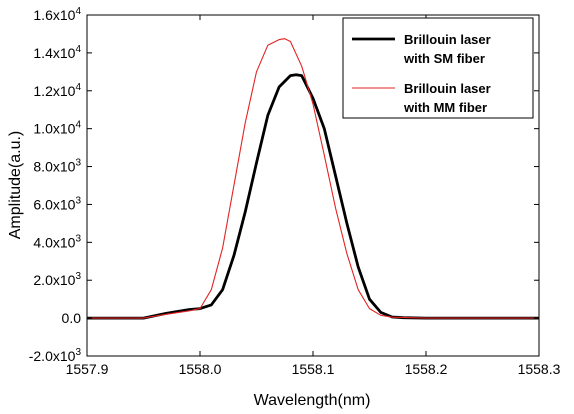  What do you see at coordinates (54, 242) in the screenshot?
I see `y-tick-label-base: 4.0x10` at bounding box center [54, 242].